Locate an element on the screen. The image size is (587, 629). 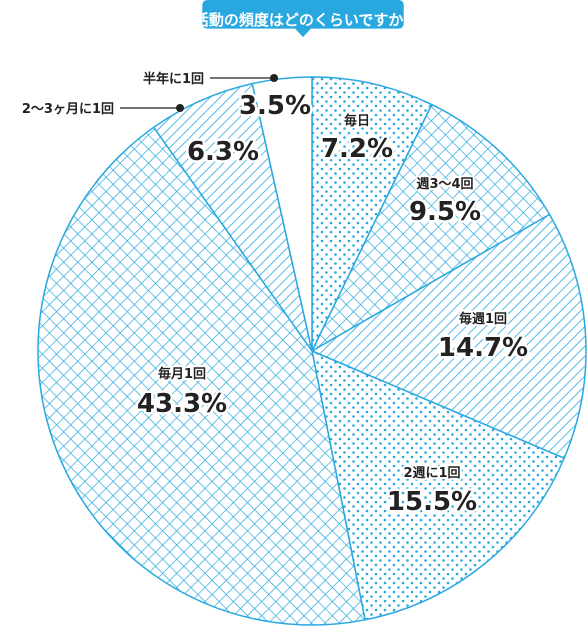
slice-value-7: 3.5% is located at coordinates (275, 106).